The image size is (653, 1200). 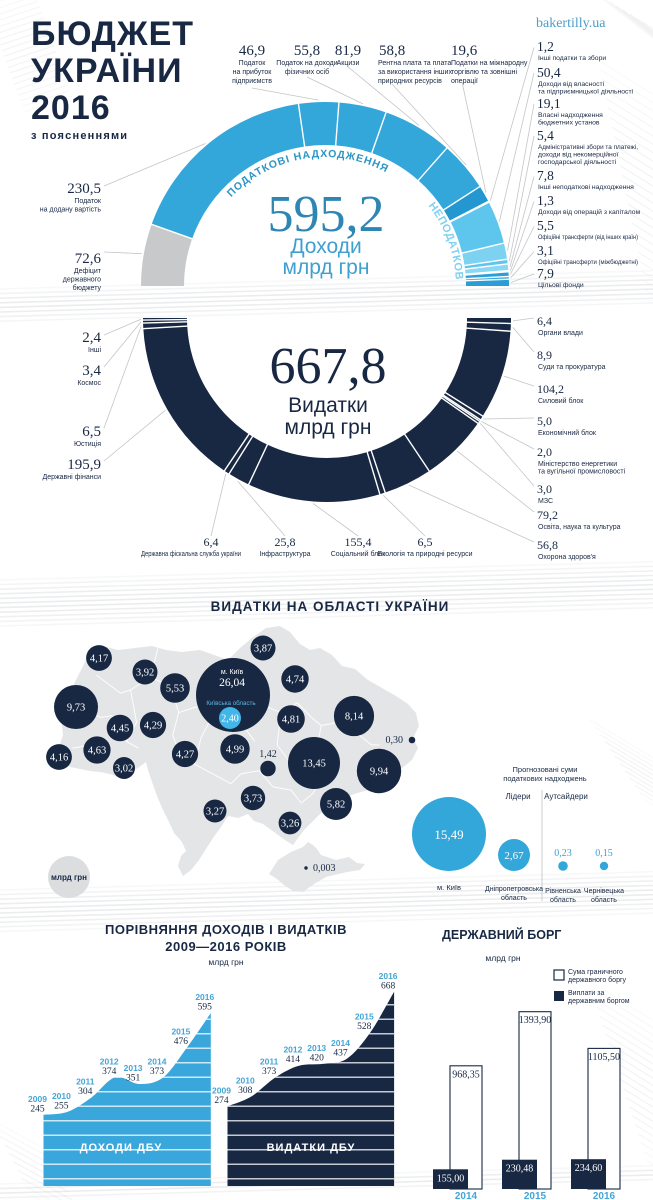 I want to click on svg-text: 4,45, so click(x=120, y=729).